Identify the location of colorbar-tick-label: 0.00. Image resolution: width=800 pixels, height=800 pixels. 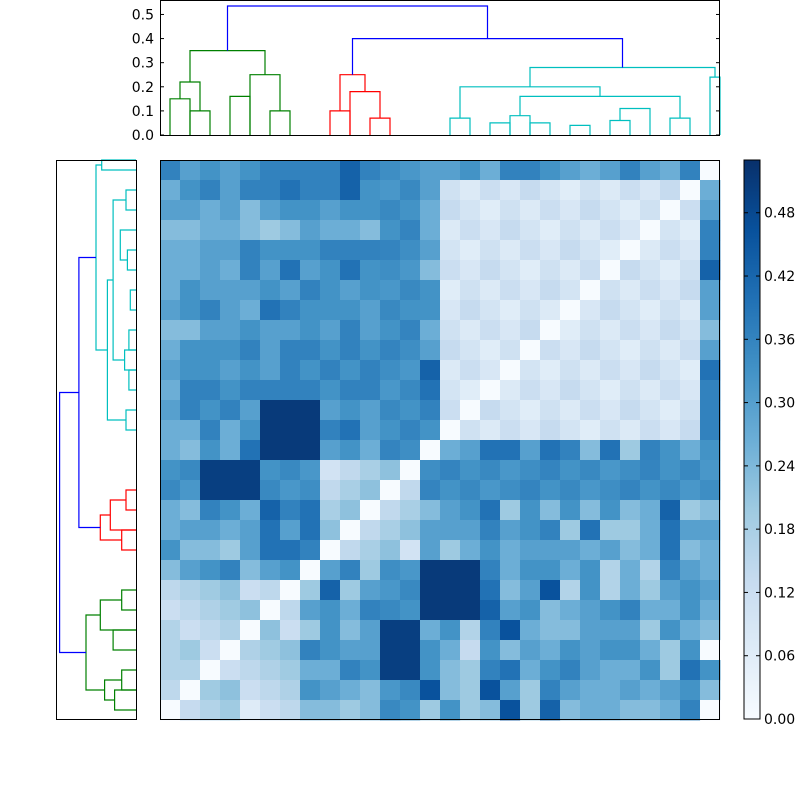
(779, 720).